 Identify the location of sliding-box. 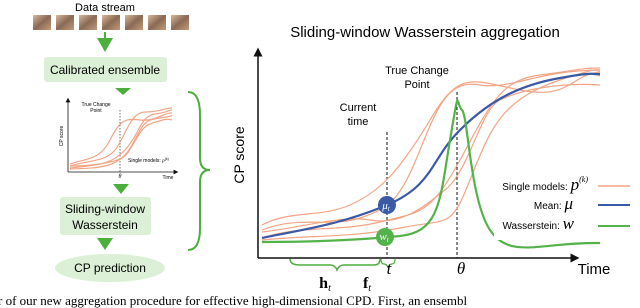
(105, 216).